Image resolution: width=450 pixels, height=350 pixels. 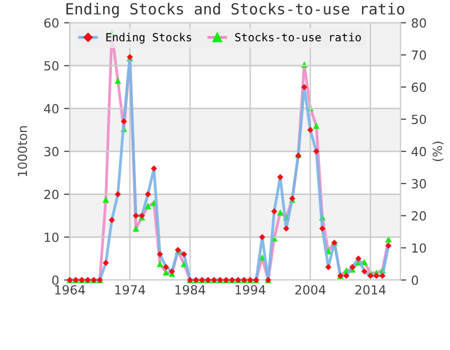 What do you see at coordinates (51, 237) in the screenshot?
I see `y-tick-label: 10` at bounding box center [51, 237].